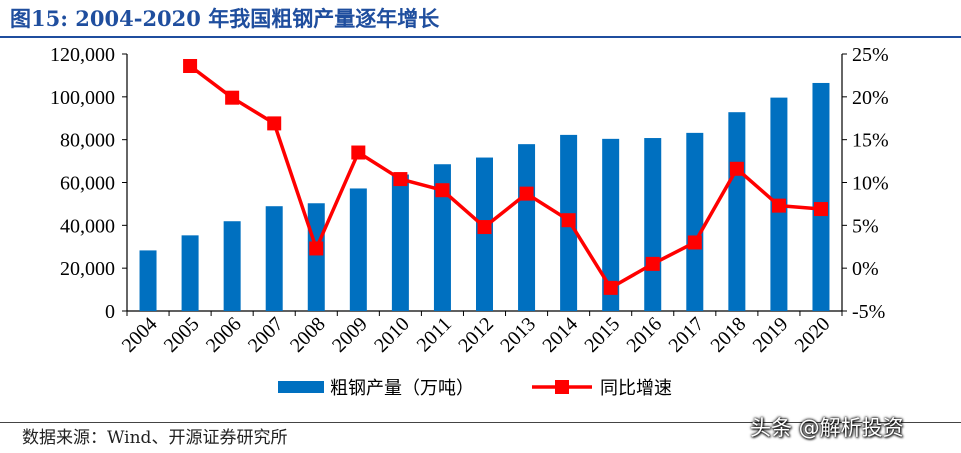 The image size is (961, 453). What do you see at coordinates (350, 335) in the screenshot?
I see `x-axis-tick-label: 2009` at bounding box center [350, 335].